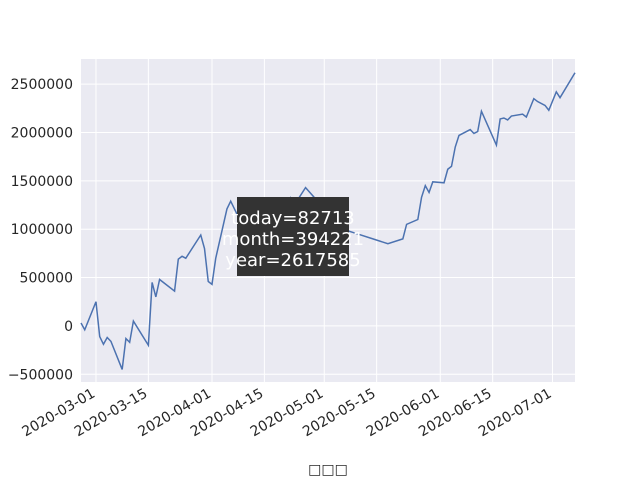 The height and width of the screenshot is (480, 640). What do you see at coordinates (292, 260) in the screenshot?
I see `tooltip-text: year=2617585` at bounding box center [292, 260].